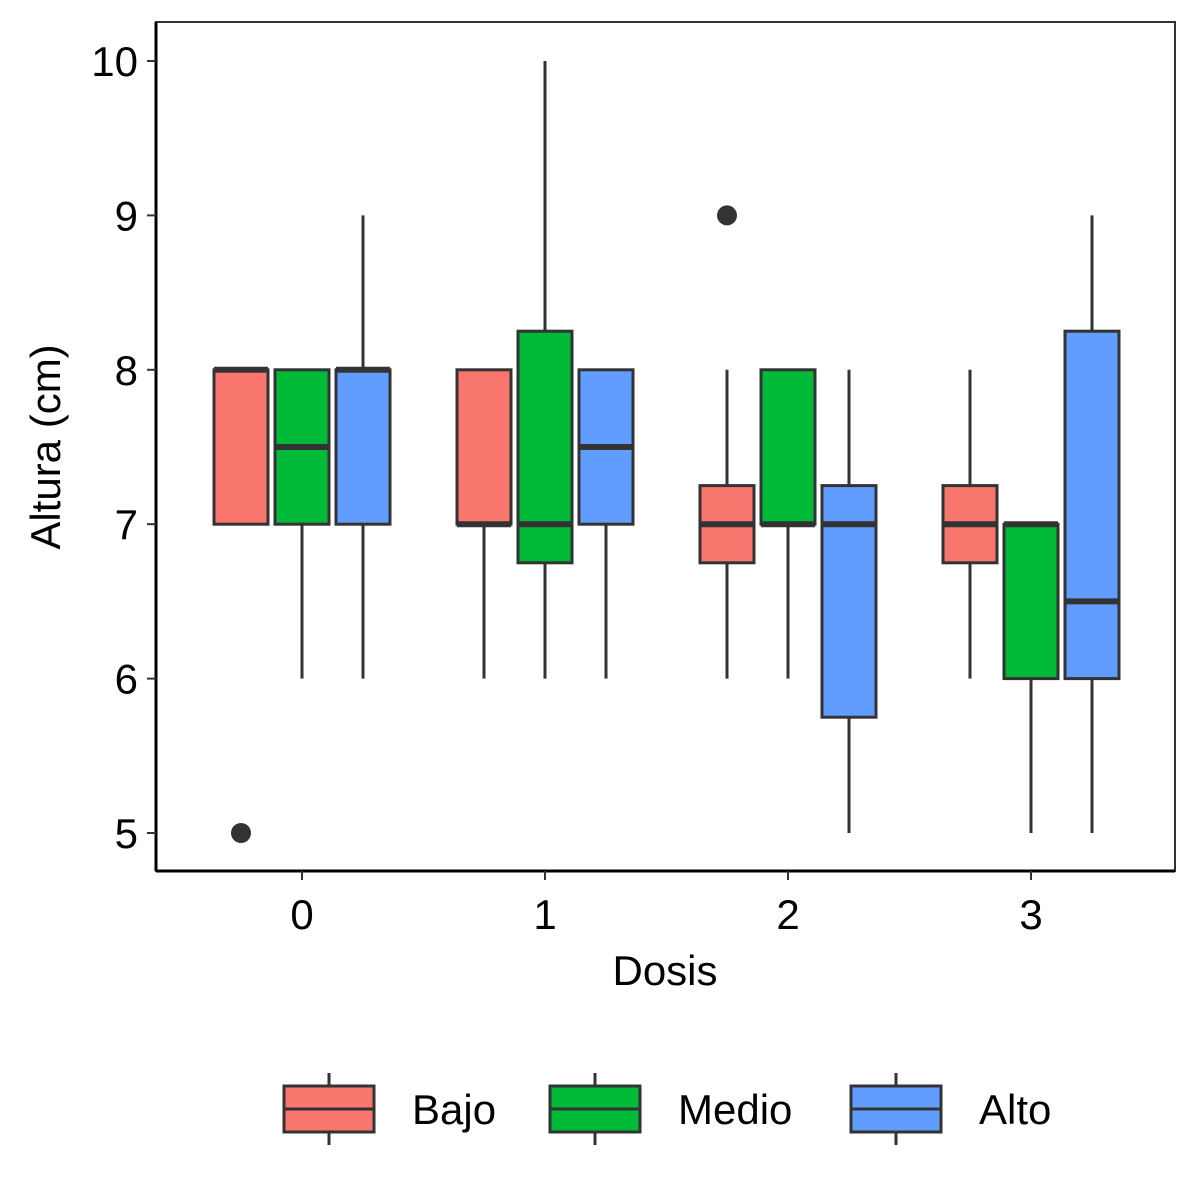 Image resolution: width=1200 pixels, height=1200 pixels. What do you see at coordinates (950, 1109) in the screenshot?
I see `legend-item-alto: Alto` at bounding box center [950, 1109].